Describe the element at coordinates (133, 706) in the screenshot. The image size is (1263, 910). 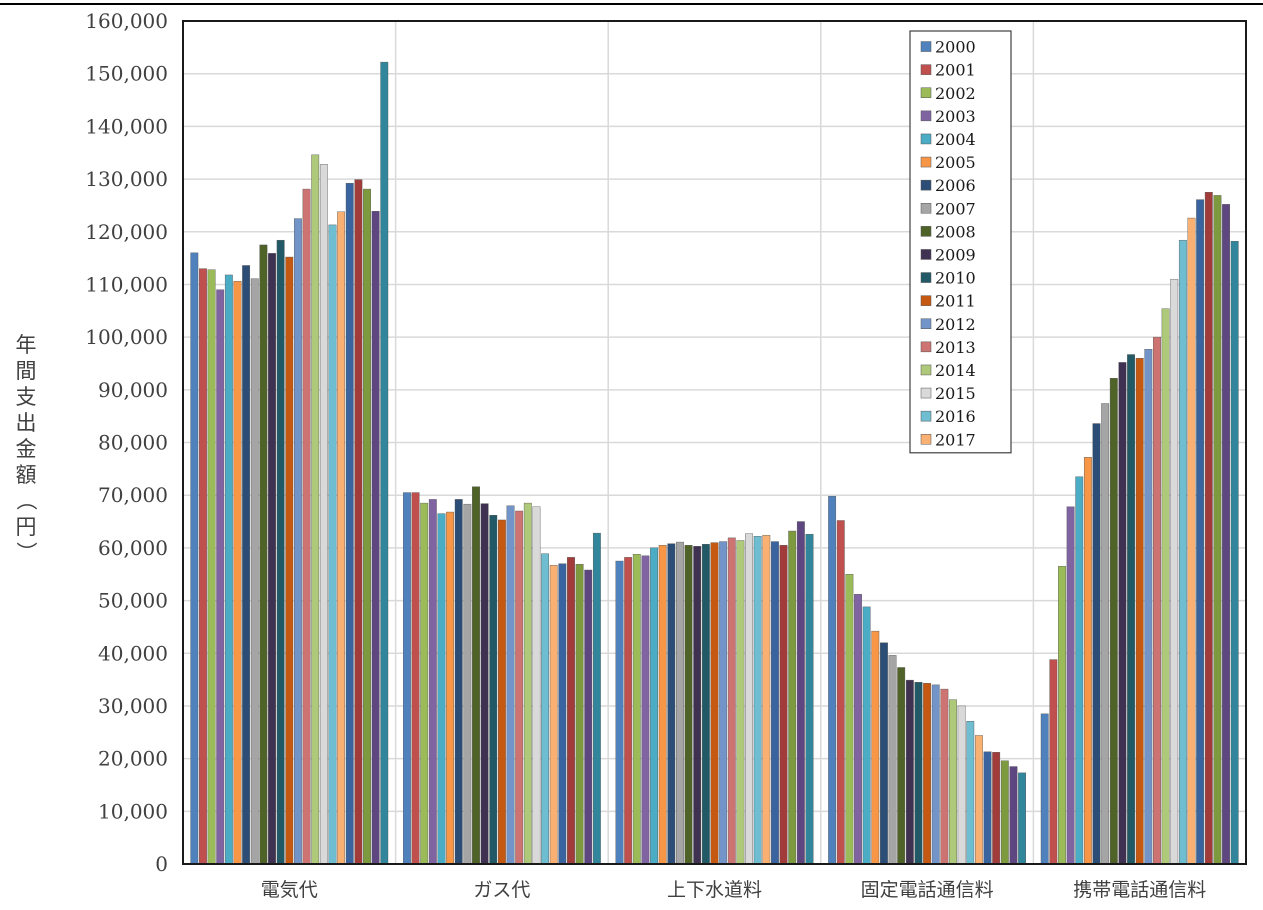
I see `y-tick-label: 30,000` at that location.